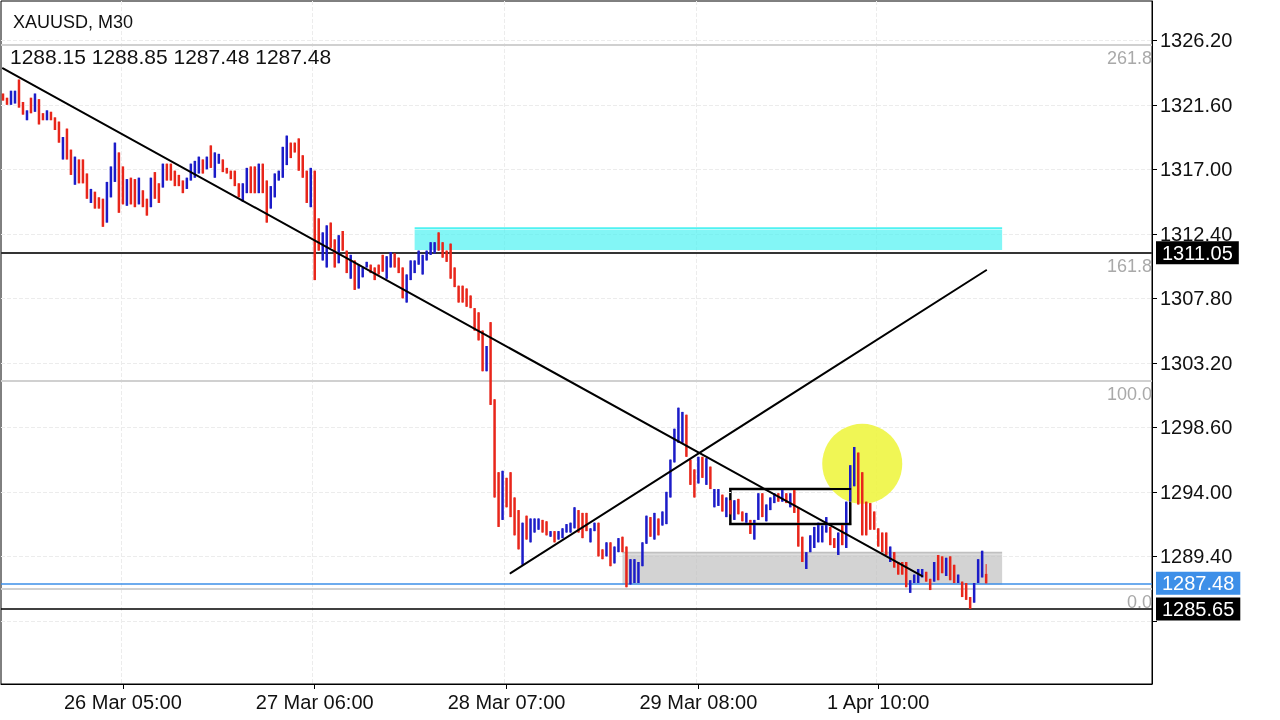 The width and height of the screenshot is (1280, 720). I want to click on x-tick-label: 27 Mar 06:00, so click(314, 702).